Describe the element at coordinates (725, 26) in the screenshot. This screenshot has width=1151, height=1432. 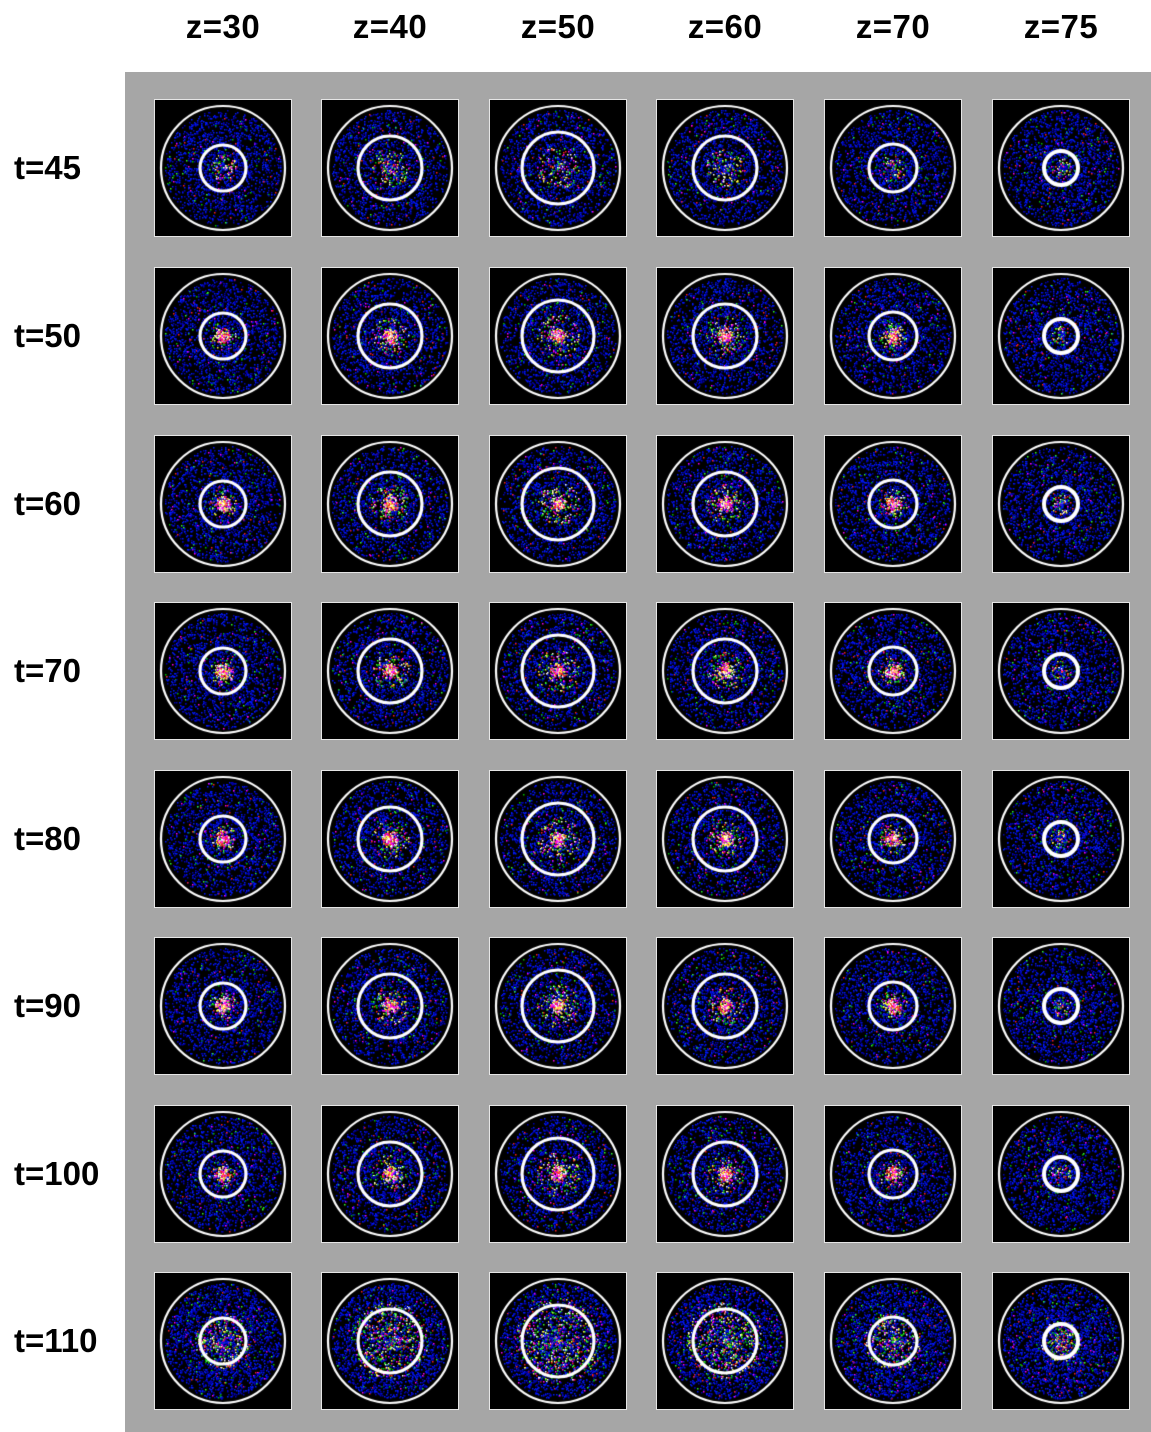
I see `column-label: z=60` at that location.